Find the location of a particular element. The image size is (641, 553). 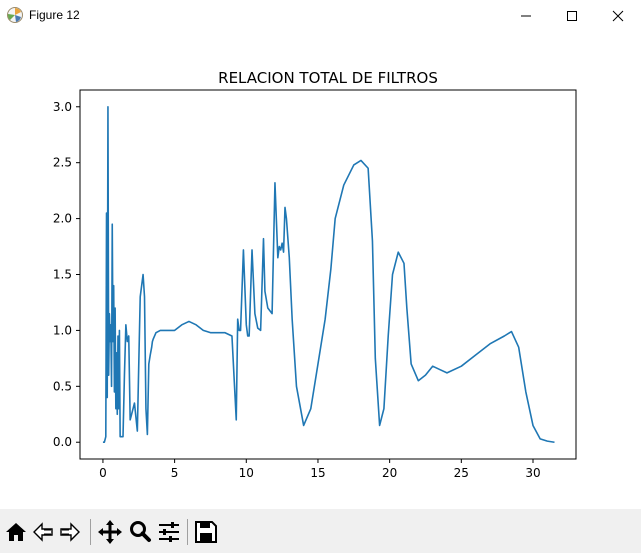

maximize-icon is located at coordinates (572, 16).